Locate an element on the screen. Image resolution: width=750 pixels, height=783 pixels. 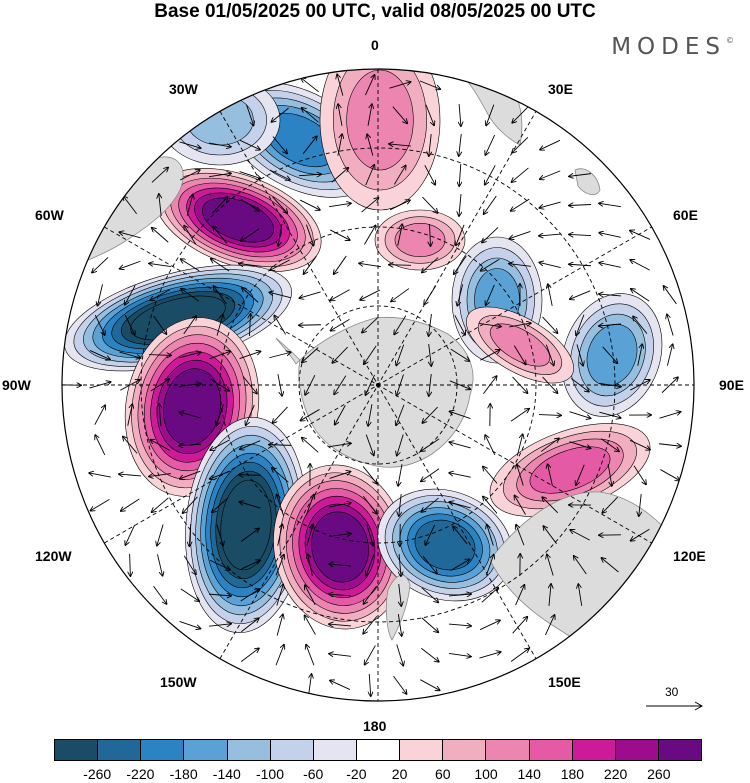
colorbar is located at coordinates (378, 750).